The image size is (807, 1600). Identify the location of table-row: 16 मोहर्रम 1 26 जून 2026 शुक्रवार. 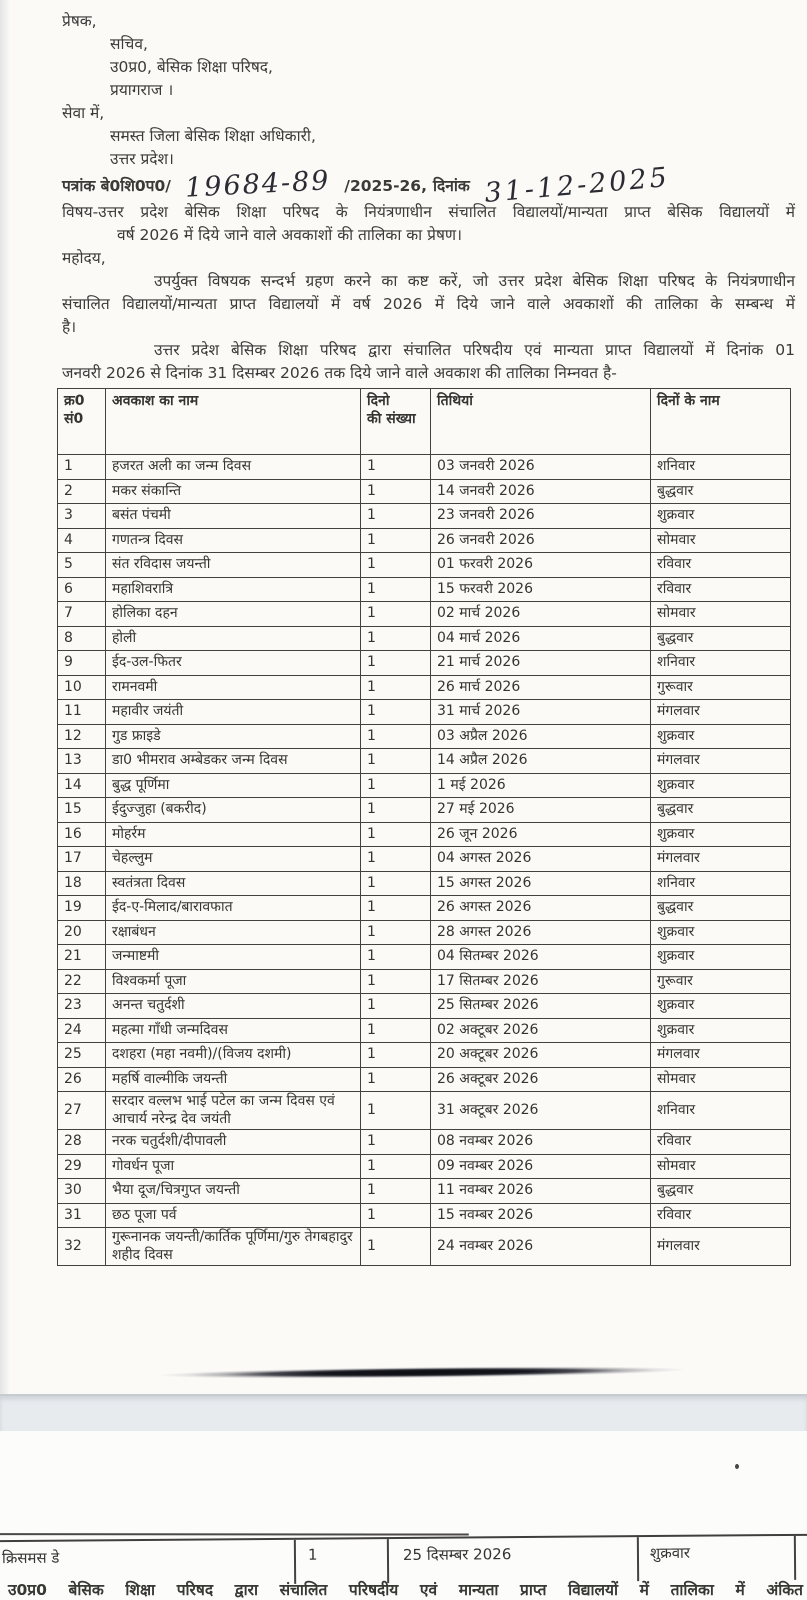
(424, 834).